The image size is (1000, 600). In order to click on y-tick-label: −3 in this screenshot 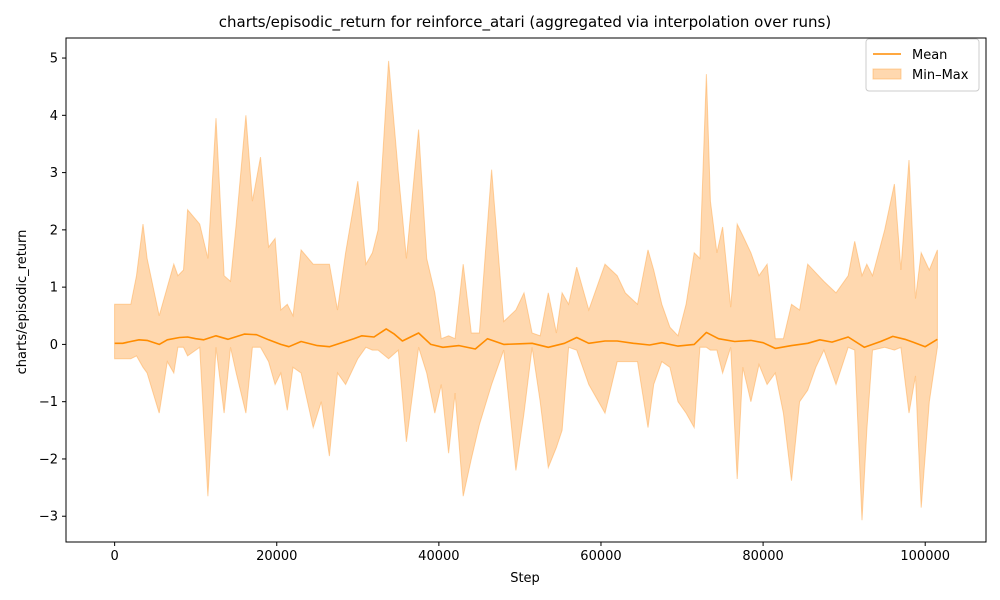, I will do `click(48, 517)`.